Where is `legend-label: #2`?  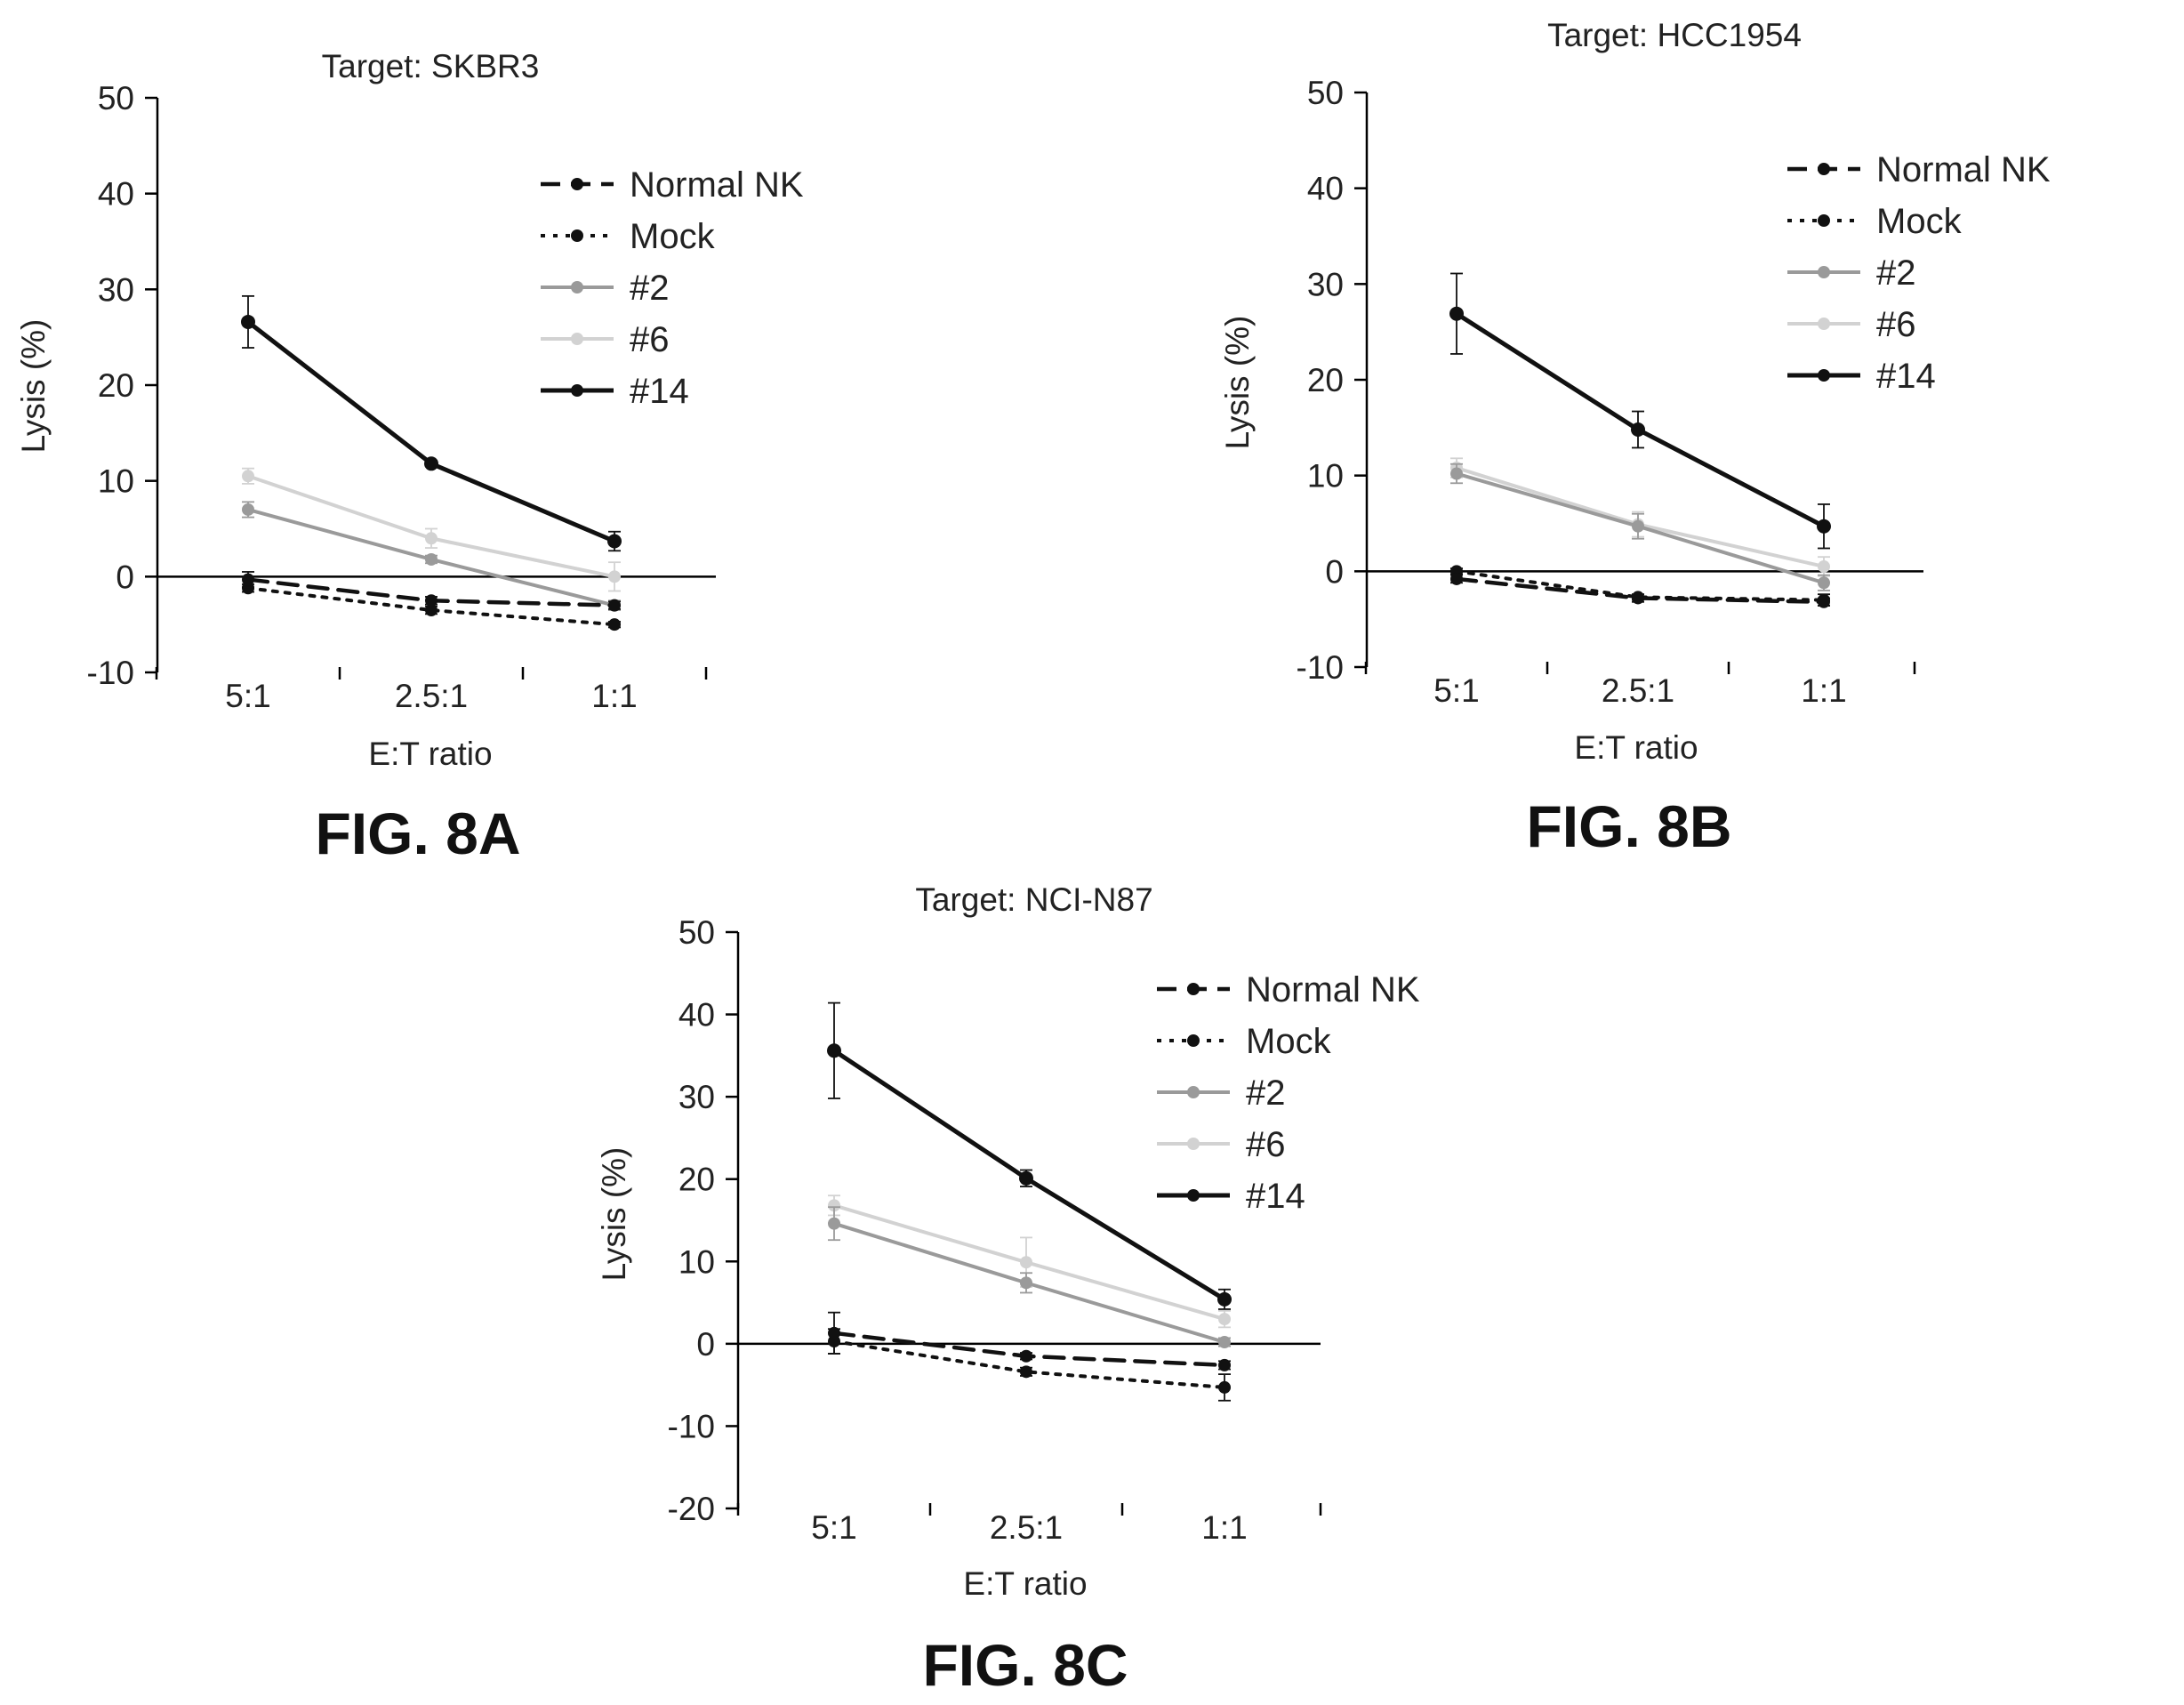 legend-label: #2 is located at coordinates (1266, 1093).